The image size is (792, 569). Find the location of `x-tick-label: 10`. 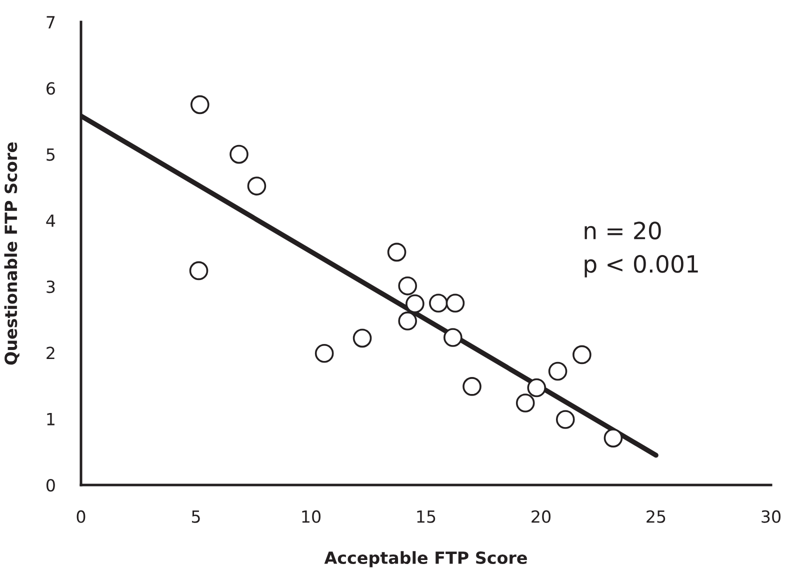

x-tick-label: 10 is located at coordinates (311, 516).